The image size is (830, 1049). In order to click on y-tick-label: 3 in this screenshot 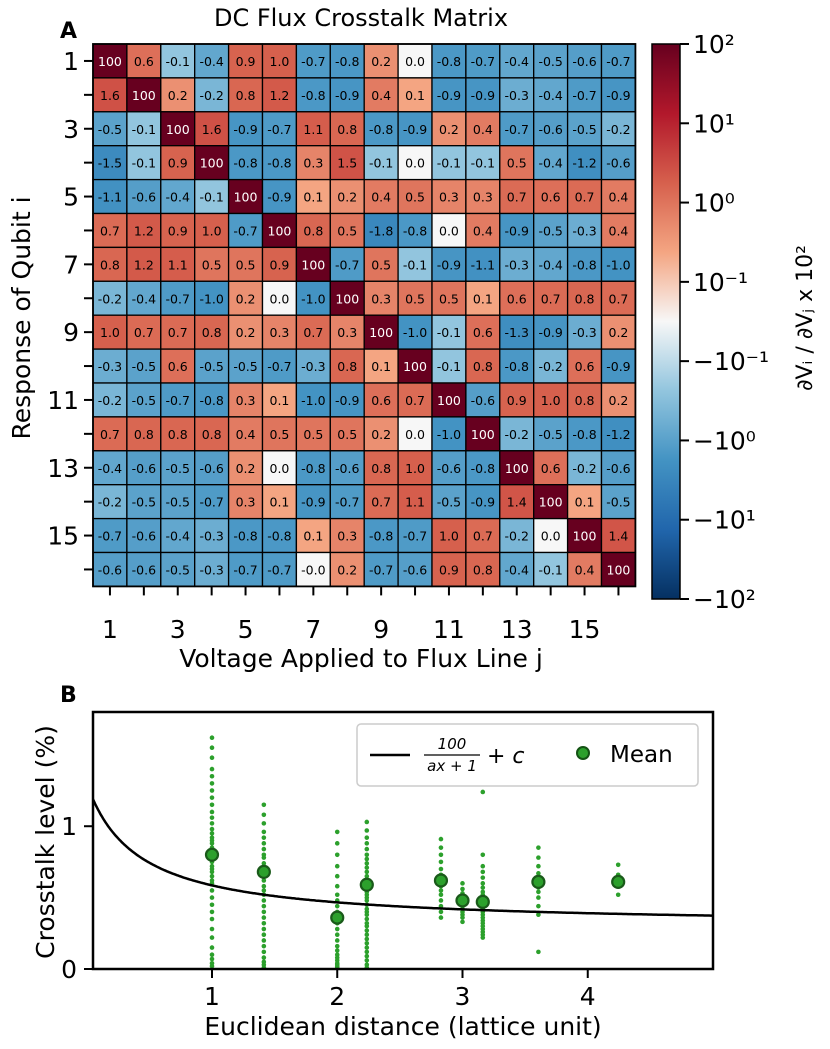, I will do `click(71, 129)`.